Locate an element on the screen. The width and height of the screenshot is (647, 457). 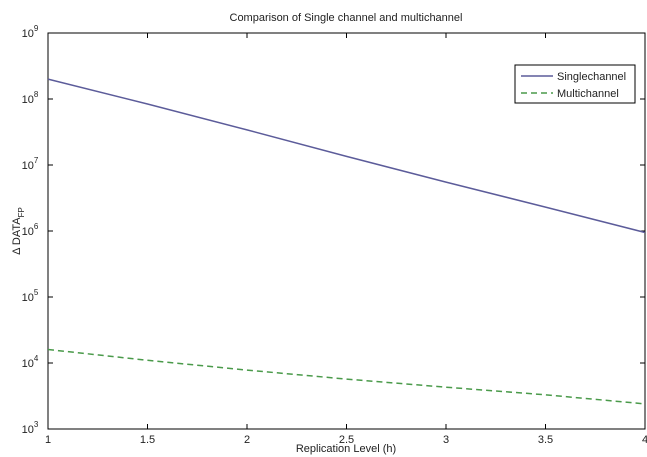
y-tick-exponent: 4 is located at coordinates (36, 358).